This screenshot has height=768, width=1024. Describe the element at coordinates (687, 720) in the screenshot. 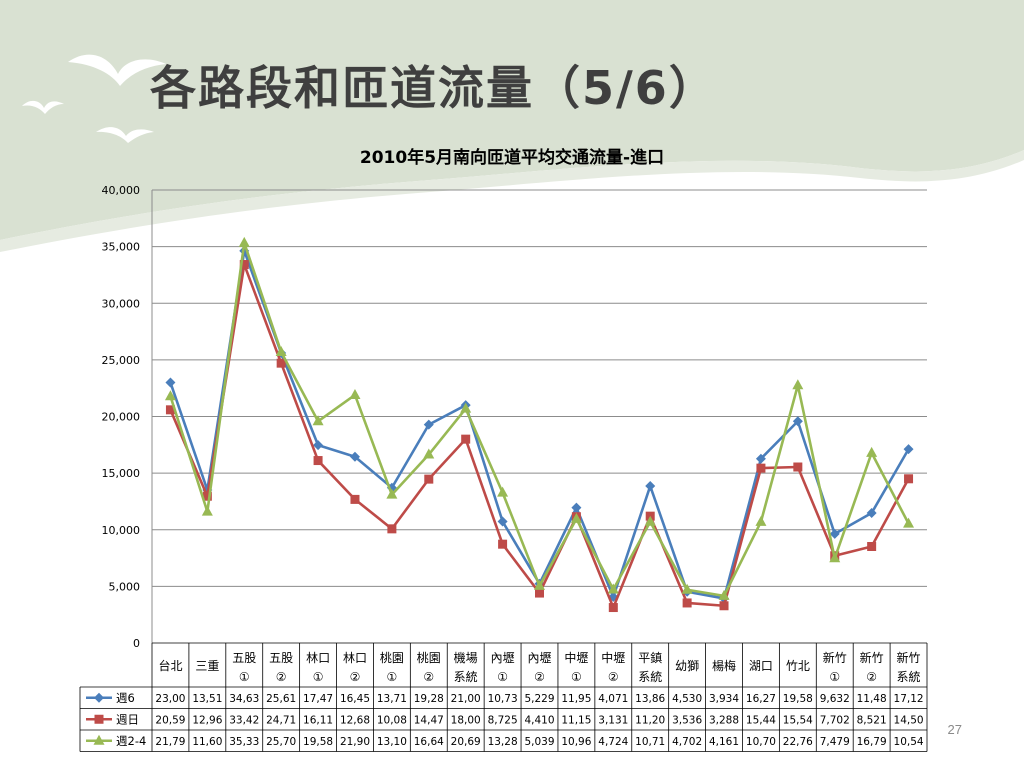

I see `data-label: 3,536` at that location.